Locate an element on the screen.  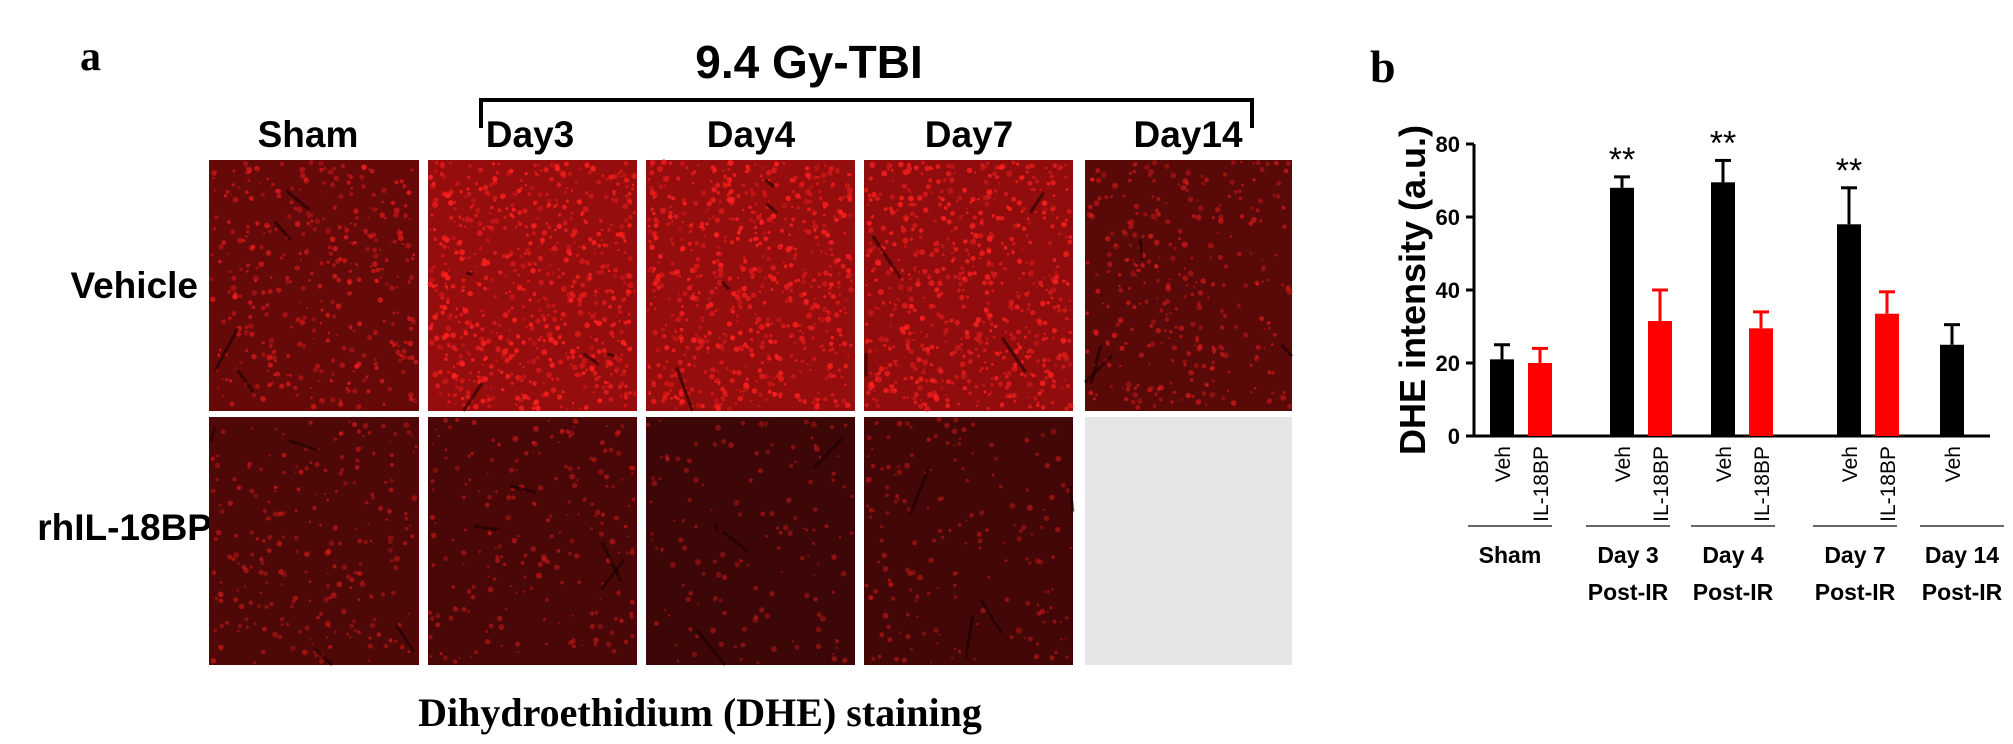
y-axis-label: DHE intensity (a.u.) is located at coordinates (1412, 290).